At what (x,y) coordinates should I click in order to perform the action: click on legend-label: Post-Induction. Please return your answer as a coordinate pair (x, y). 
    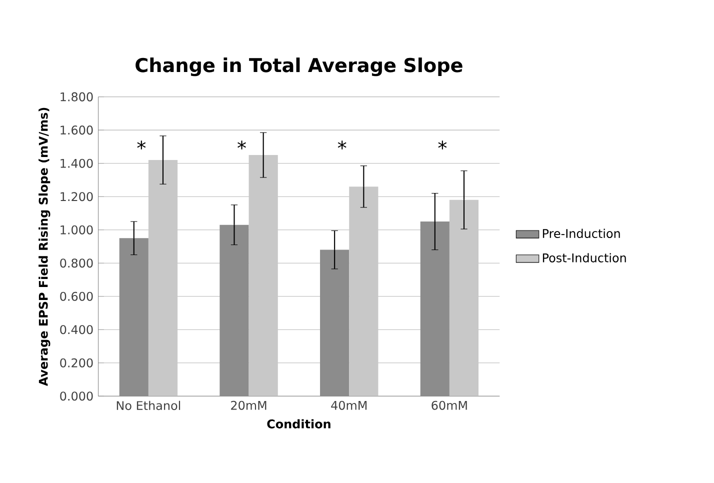
    Looking at the image, I should click on (584, 257).